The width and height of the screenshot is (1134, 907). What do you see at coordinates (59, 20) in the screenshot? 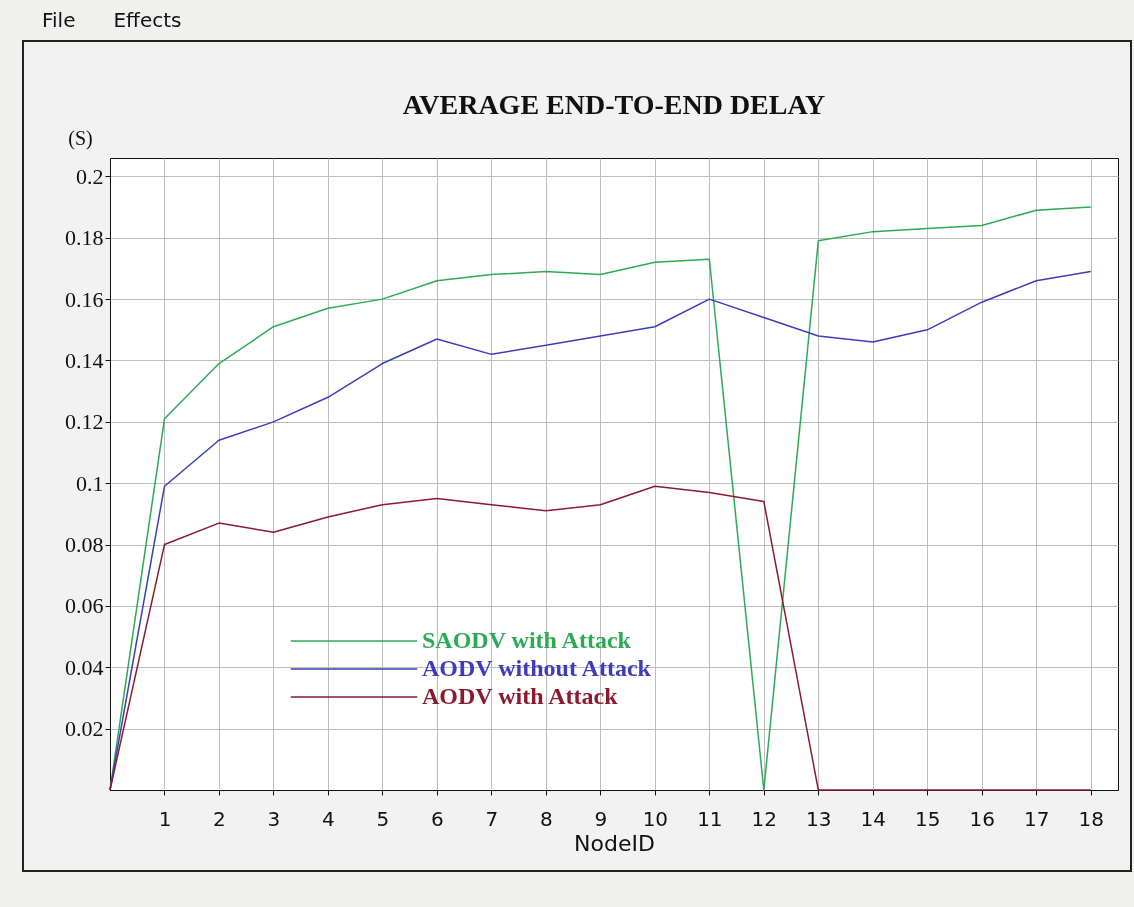
I see `text: File` at bounding box center [59, 20].